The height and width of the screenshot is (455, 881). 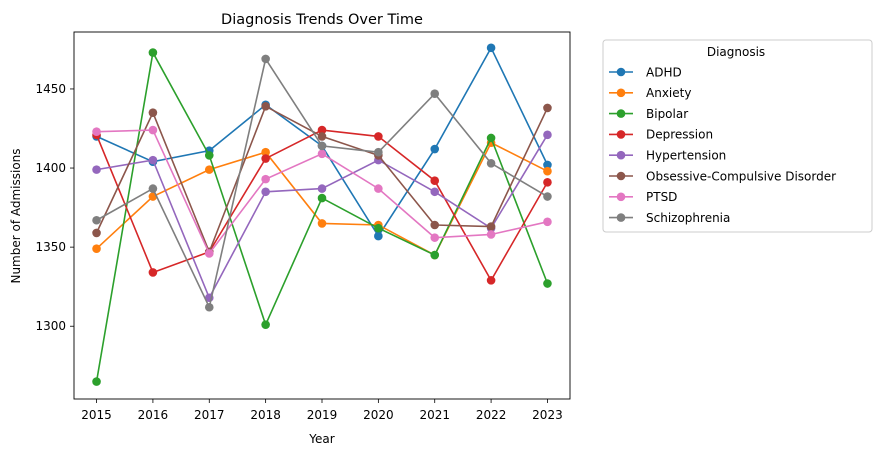 I want to click on x-axis: 2015 2016 2017 2018 2019 2020 2021 2022 2023, so click(x=322, y=410).